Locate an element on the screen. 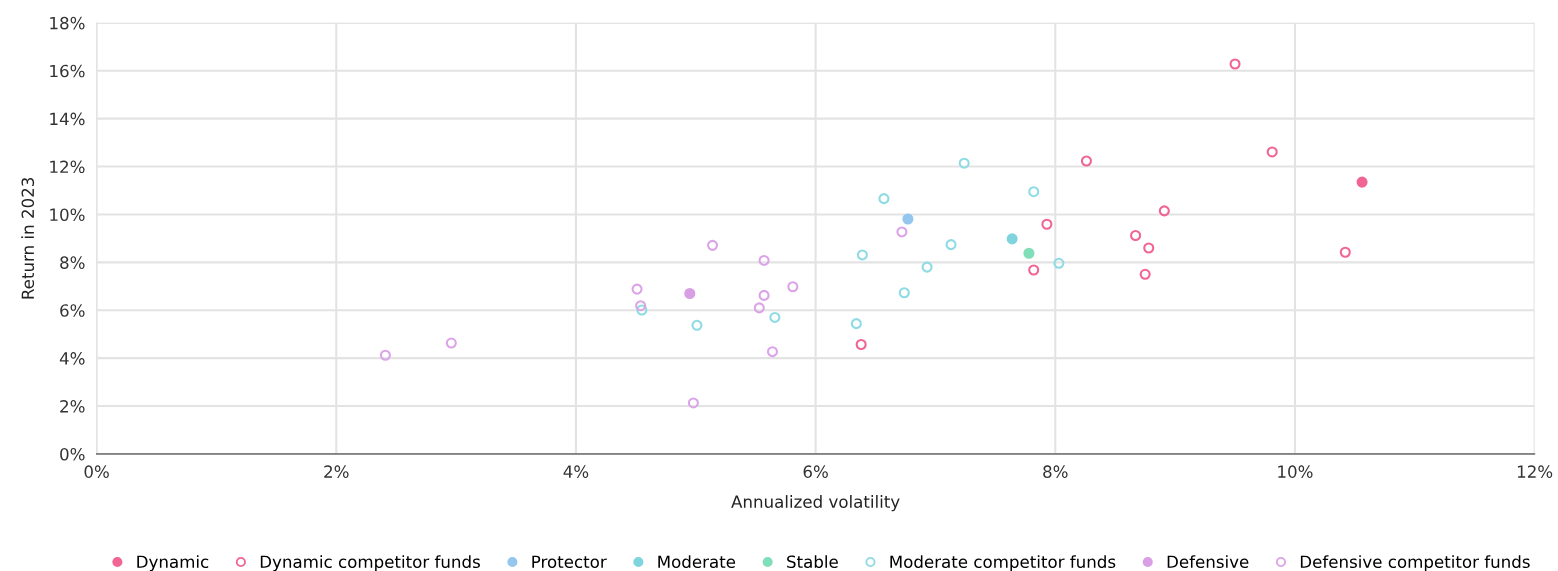 This screenshot has width=1558, height=571. y-tick-label: 8% is located at coordinates (72, 262).